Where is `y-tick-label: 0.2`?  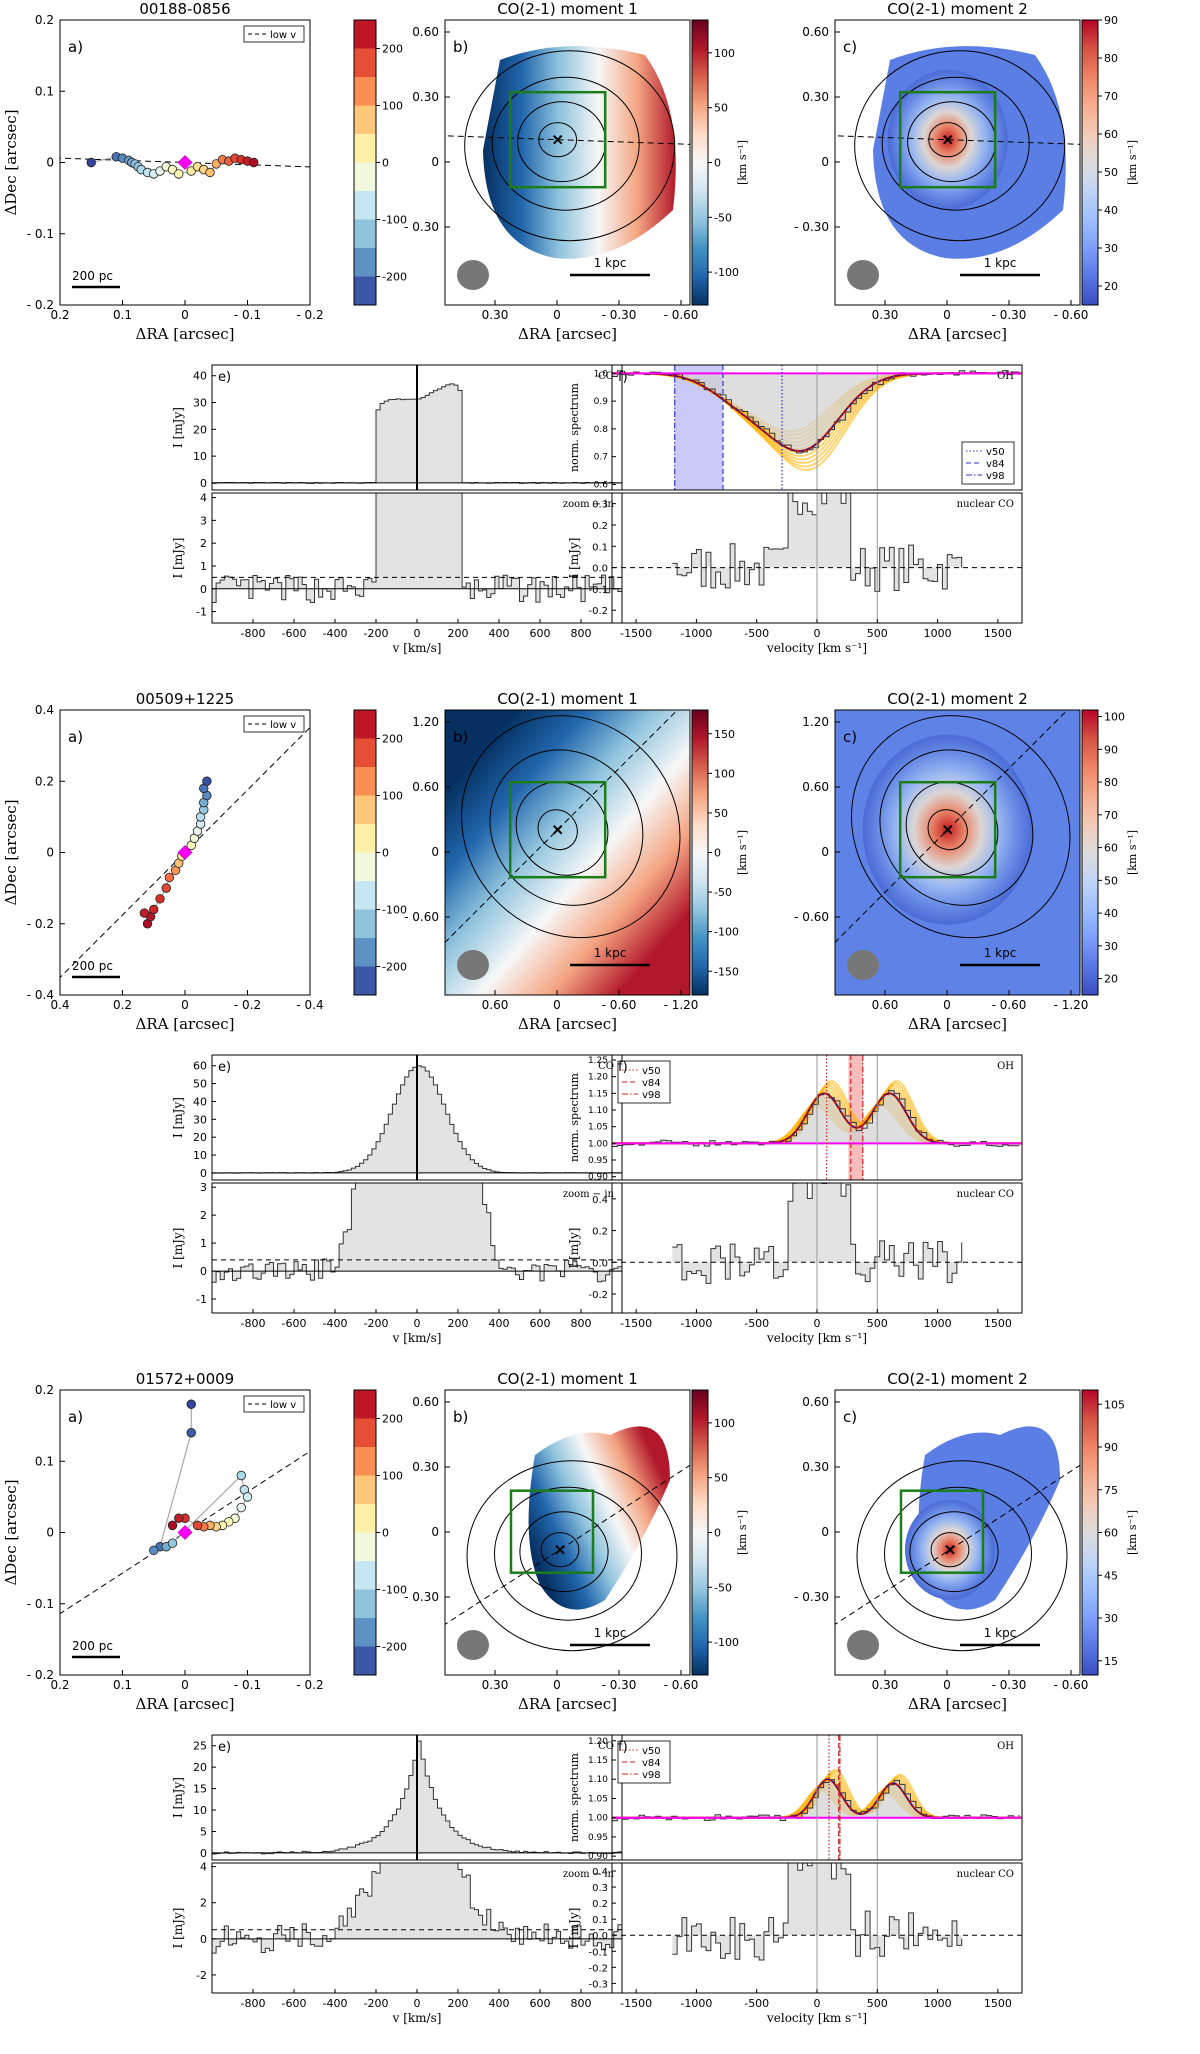
y-tick-label: 0.2 is located at coordinates (44, 781).